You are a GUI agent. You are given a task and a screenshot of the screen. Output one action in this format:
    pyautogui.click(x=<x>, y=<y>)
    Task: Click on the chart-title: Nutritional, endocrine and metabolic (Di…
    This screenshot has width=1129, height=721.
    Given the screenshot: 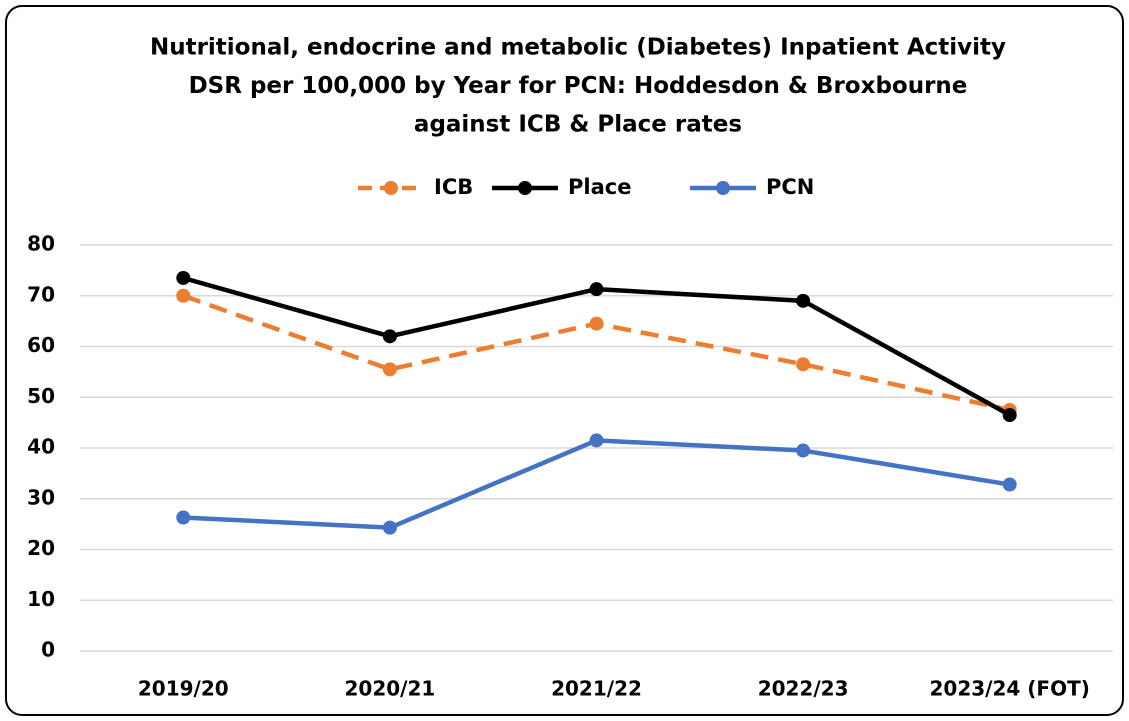 What is the action you would take?
    pyautogui.click(x=578, y=48)
    